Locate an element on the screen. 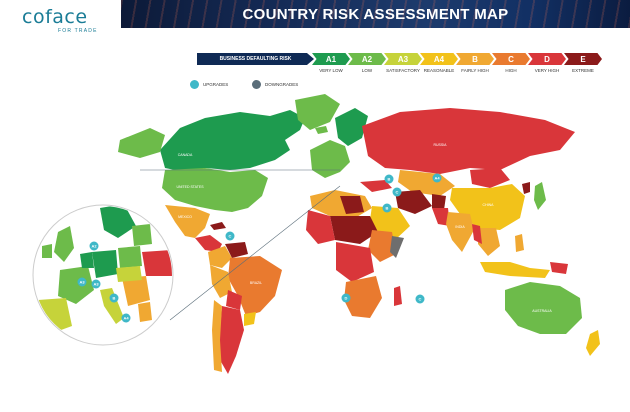 This screenshot has height=412, width=630. page-title: COUNTRY RISK ASSESSMENT MAP is located at coordinates (375, 14).